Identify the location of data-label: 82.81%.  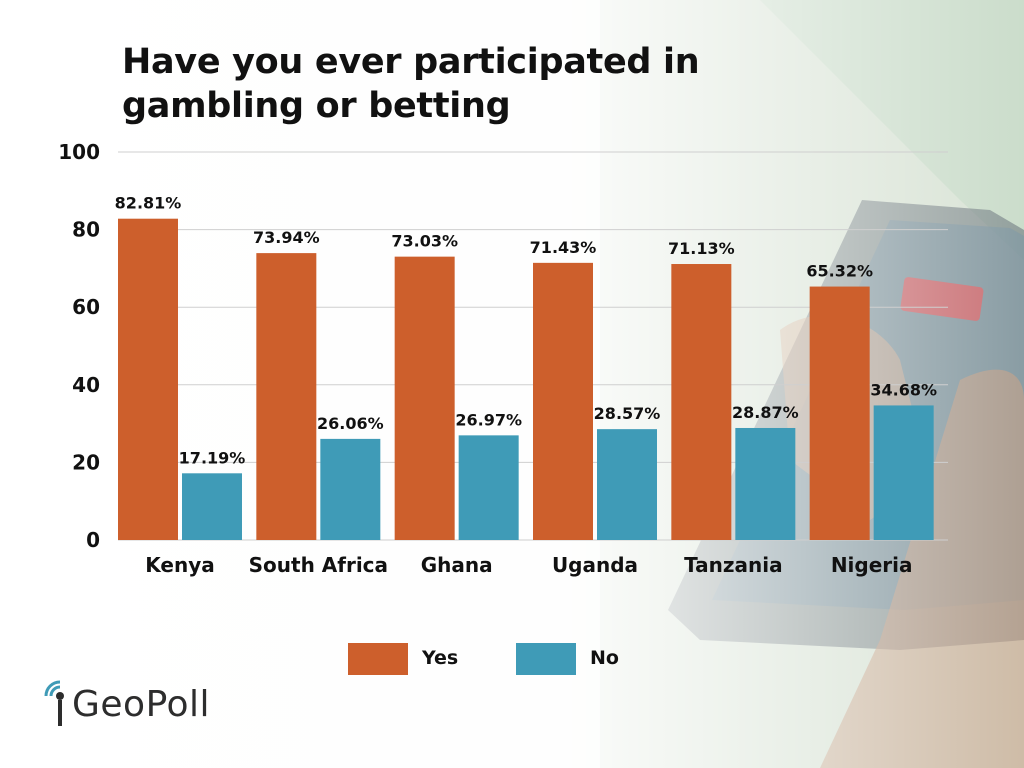
(148, 203).